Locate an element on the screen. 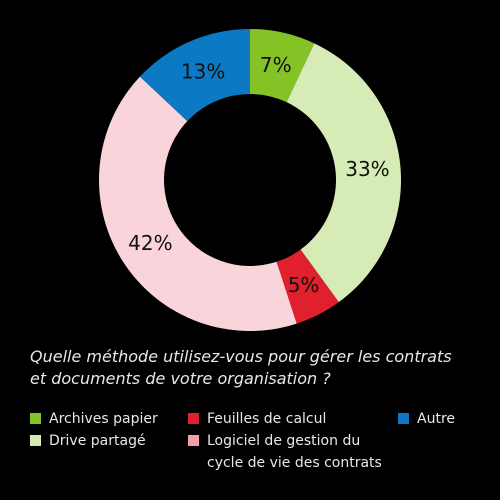  legend-swatch-archives is located at coordinates (35, 418).